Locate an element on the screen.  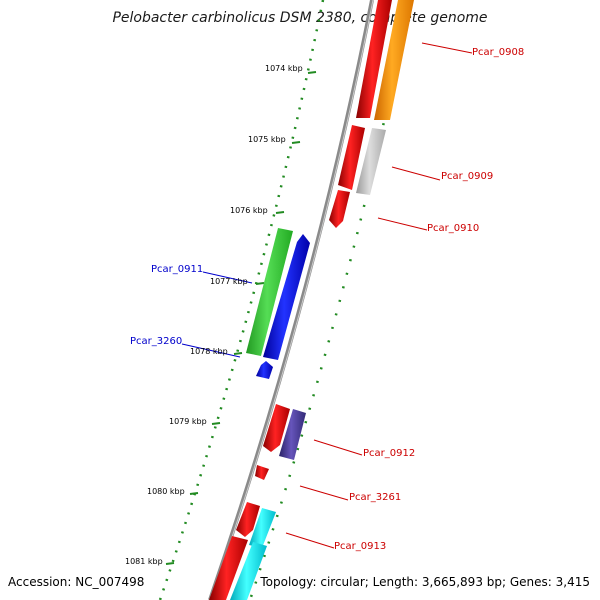
tick-label-1081: 1081 kbp is located at coordinates (144, 561).